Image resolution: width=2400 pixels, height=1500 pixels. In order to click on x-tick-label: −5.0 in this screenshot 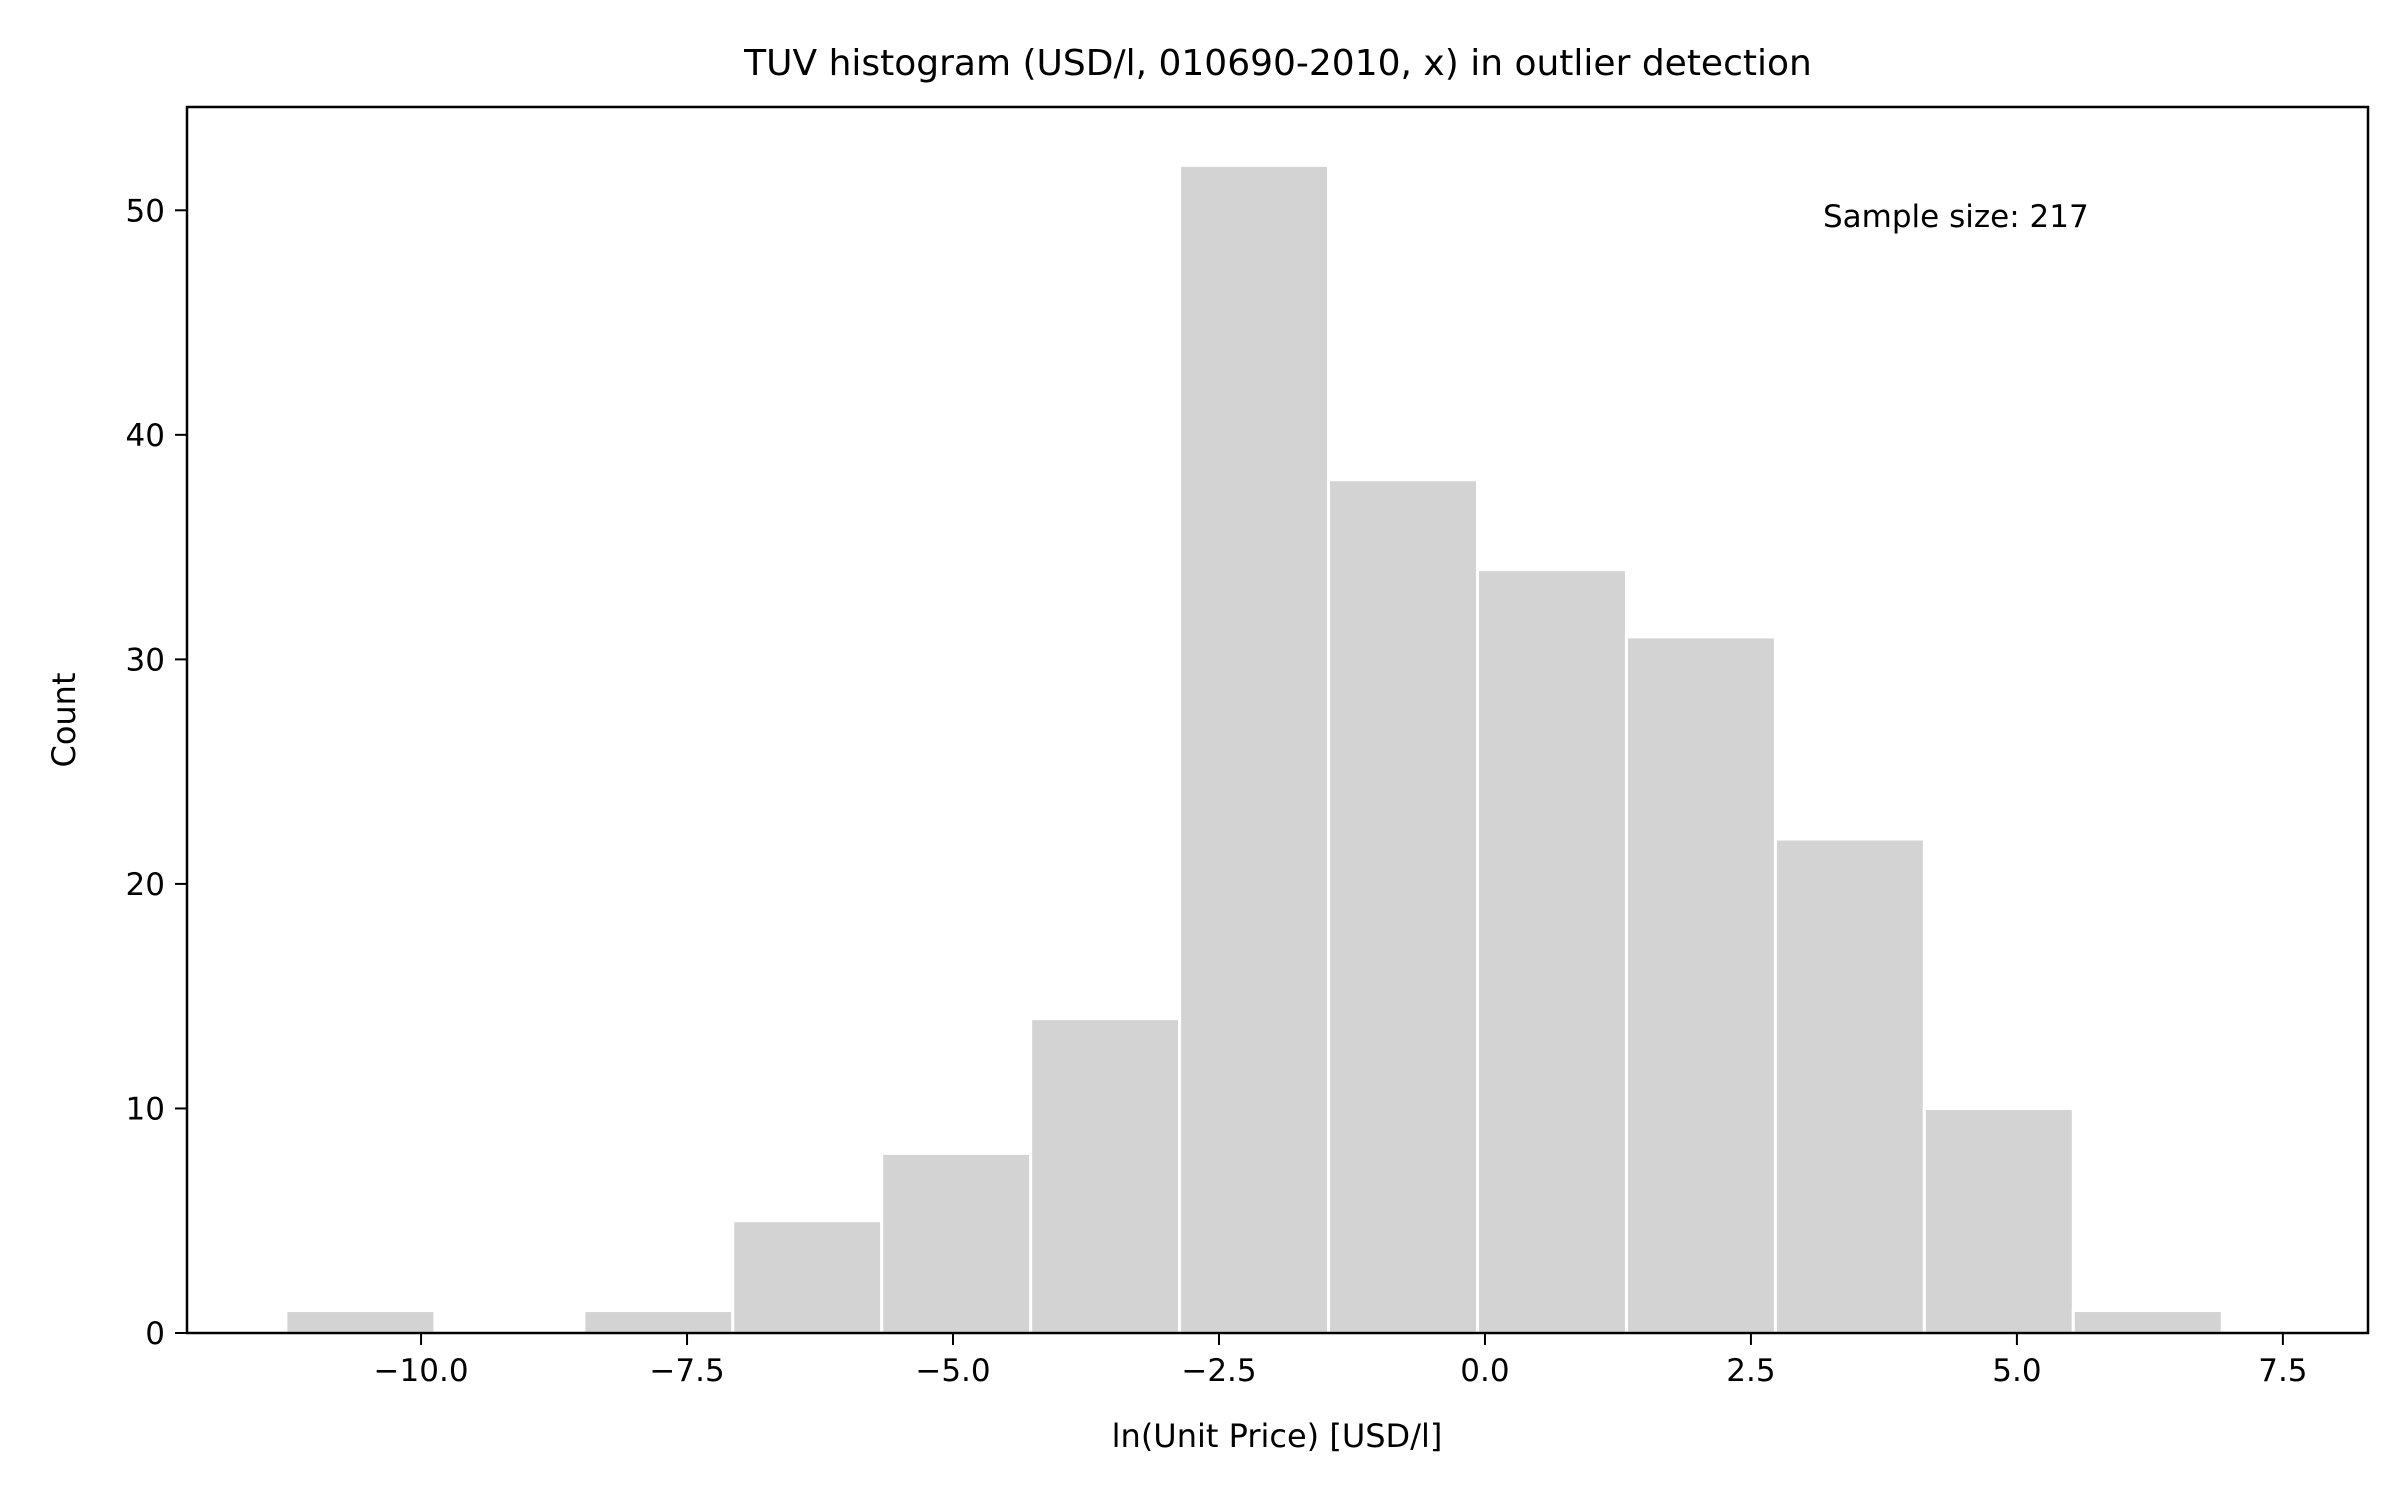, I will do `click(952, 1371)`.